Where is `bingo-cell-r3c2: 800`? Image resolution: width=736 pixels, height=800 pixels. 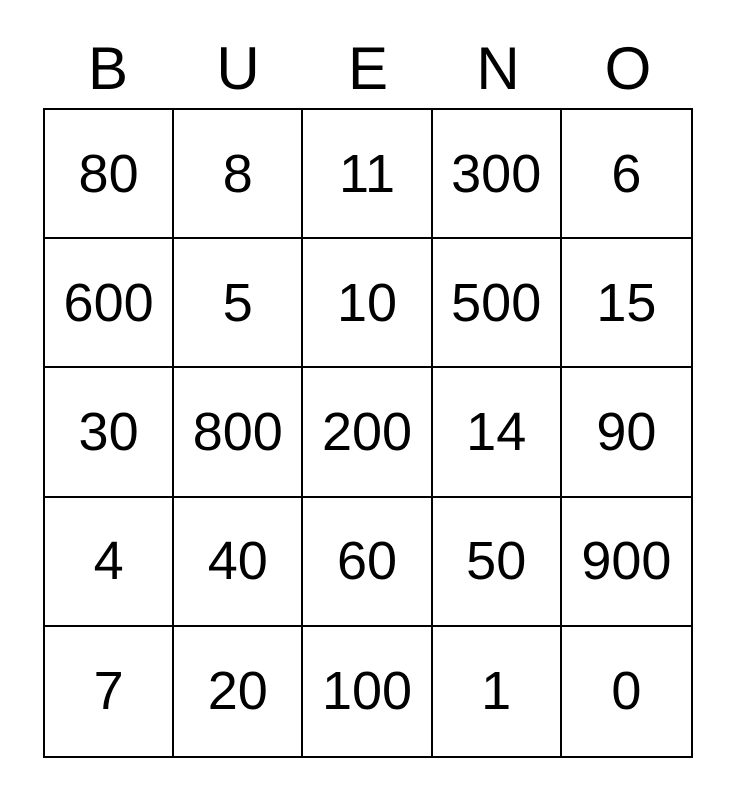 bingo-cell-r3c2: 800 is located at coordinates (239, 433).